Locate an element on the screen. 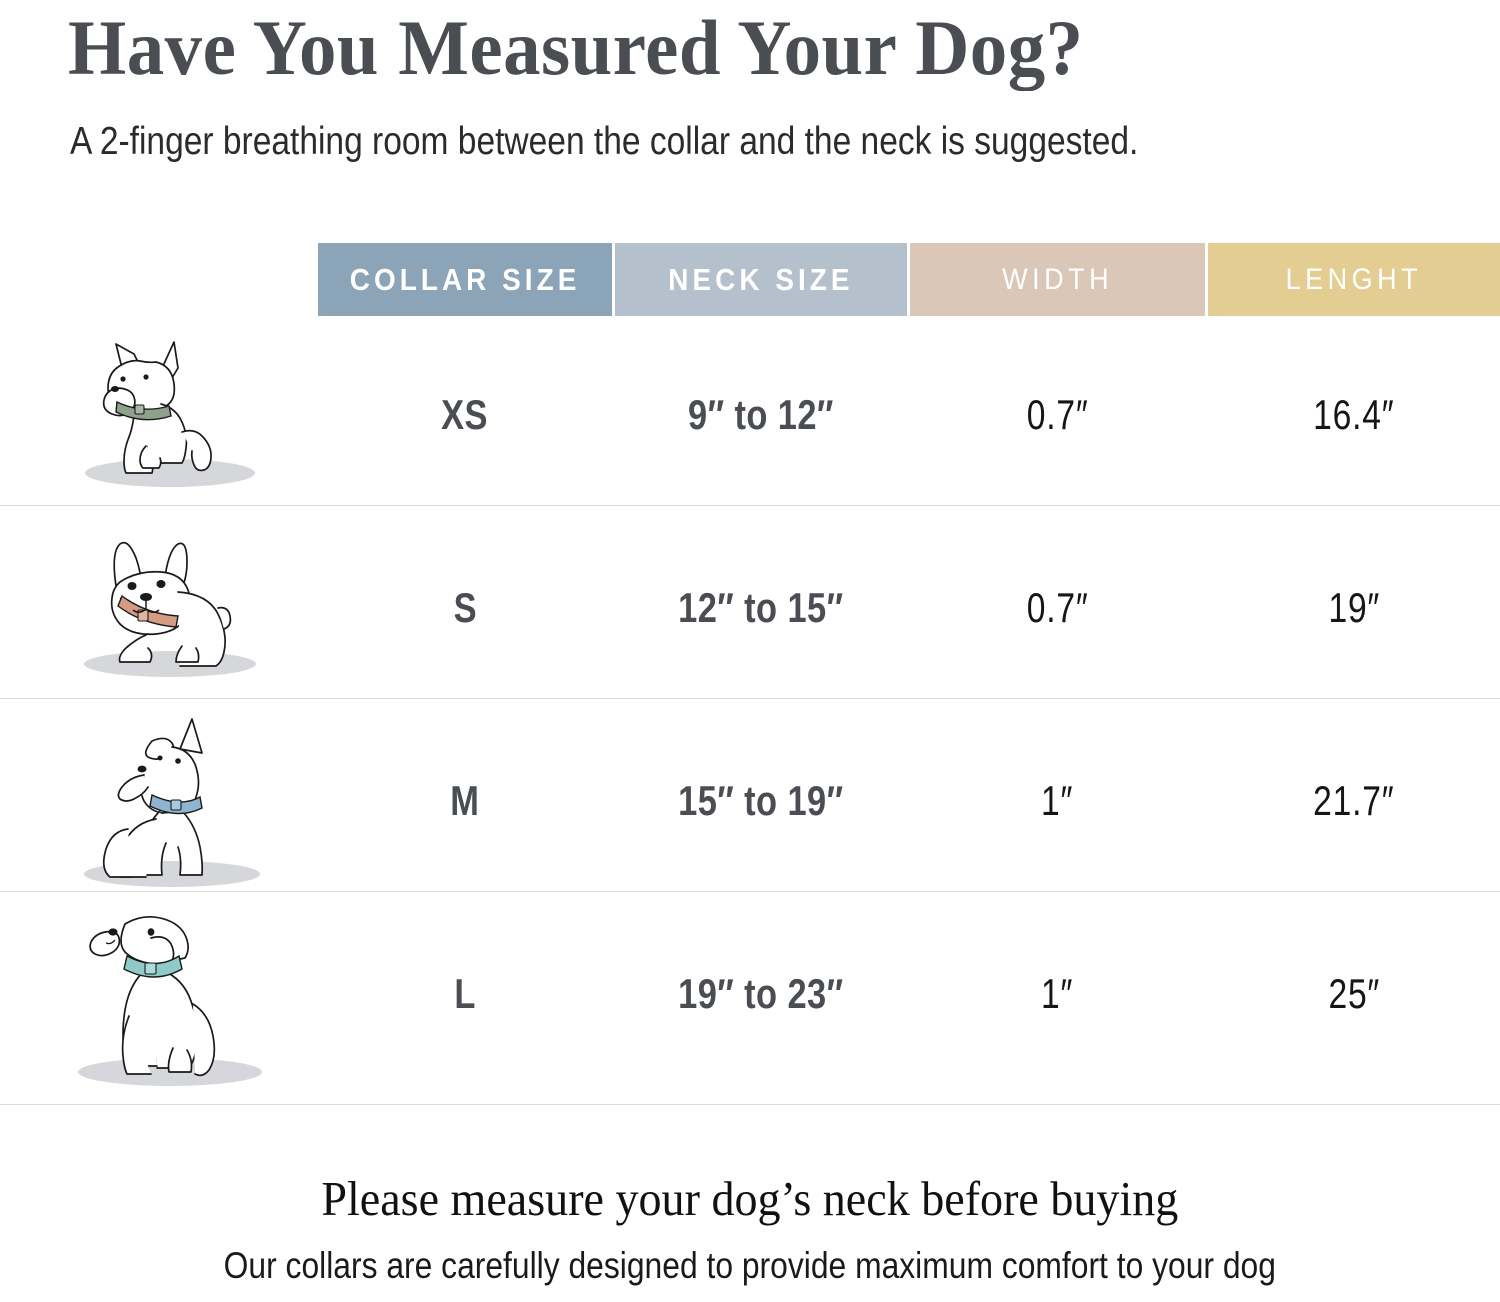  french-bulldog-lying-icon is located at coordinates (170, 609).